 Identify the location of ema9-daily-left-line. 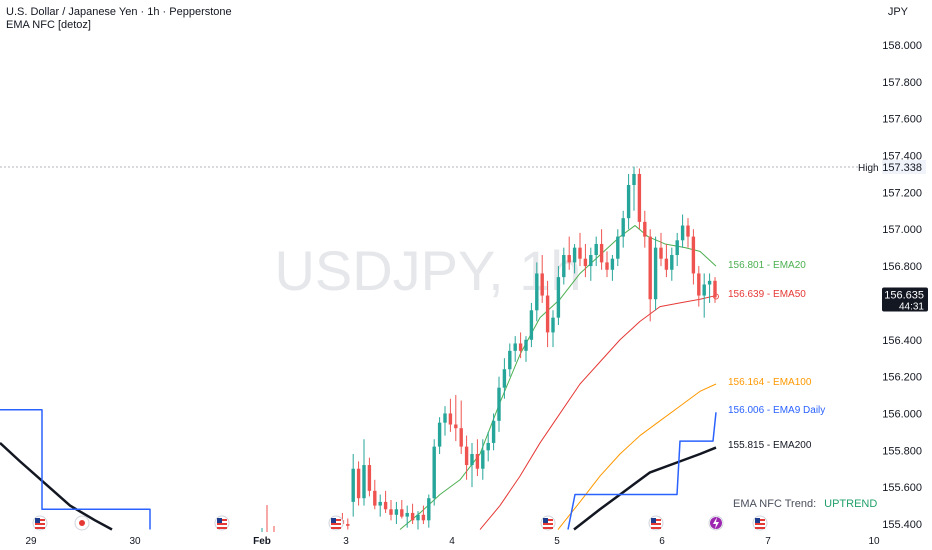
(75, 469).